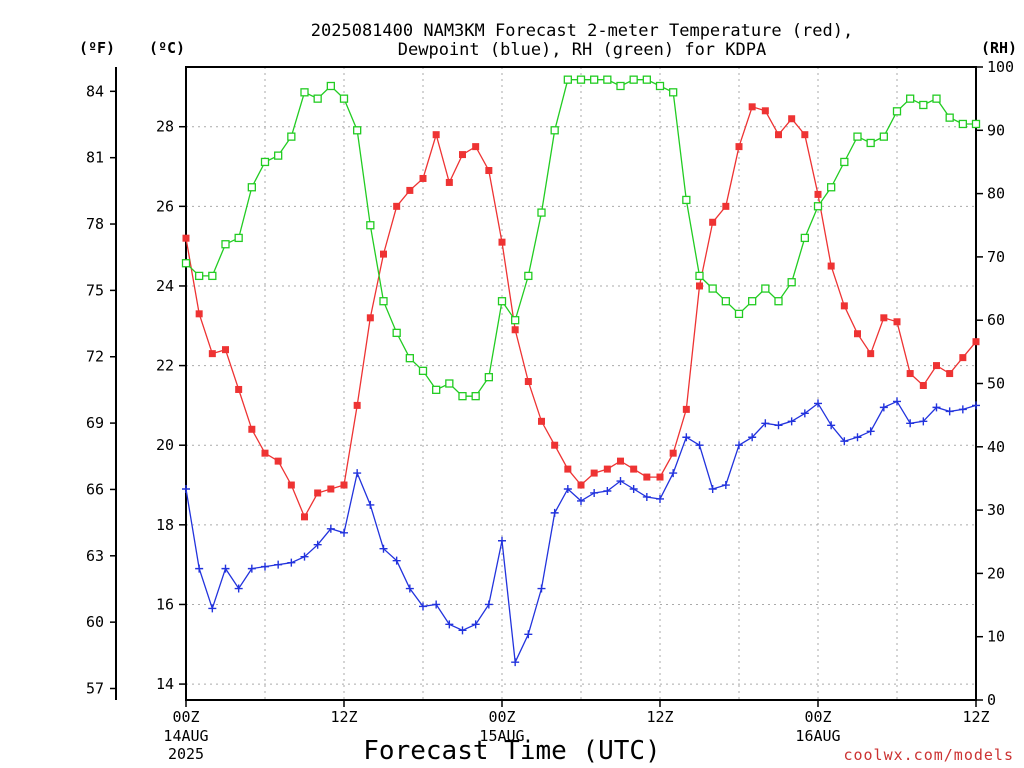 The image size is (1024, 768). What do you see at coordinates (95, 556) in the screenshot?
I see `fahrenheit-tick-label: 63` at bounding box center [95, 556].